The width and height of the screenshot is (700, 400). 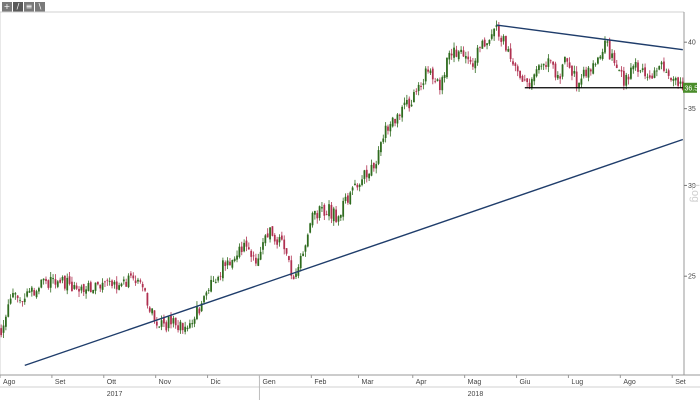 I want to click on x-tick-label: Set, so click(x=60, y=382).